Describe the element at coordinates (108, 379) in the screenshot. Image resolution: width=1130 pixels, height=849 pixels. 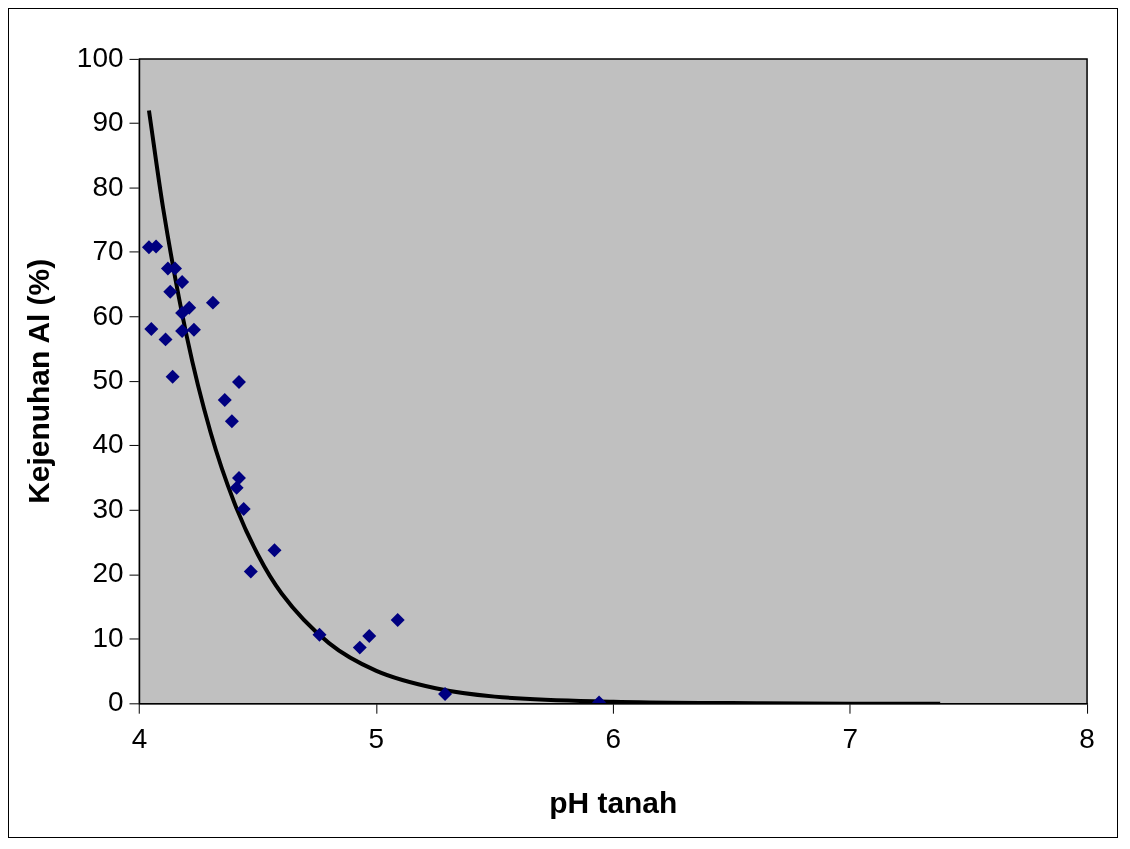
I see `y-tick-label: 50` at that location.